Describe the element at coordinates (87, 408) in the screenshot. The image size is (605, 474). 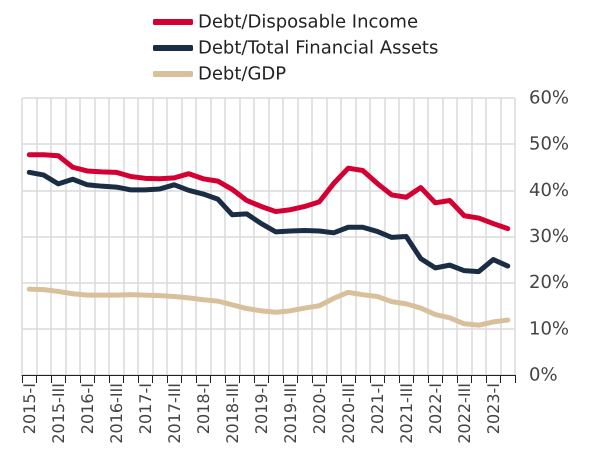
I see `x-tick-label: 2016-I` at that location.